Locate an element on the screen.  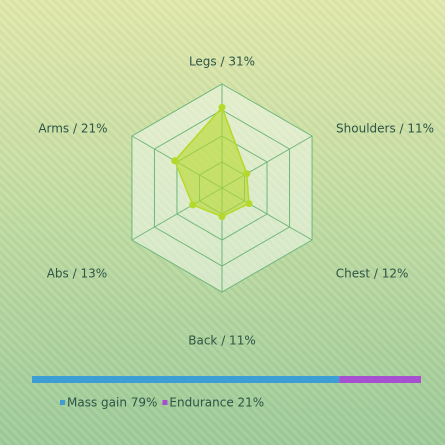
axis-label: Legs / 31% is located at coordinates (222, 62).